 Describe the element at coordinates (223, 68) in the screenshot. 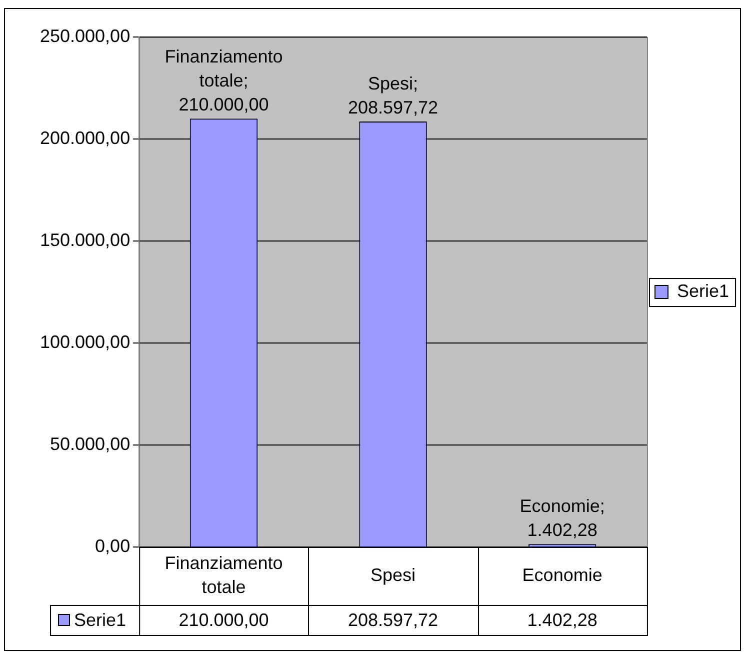

I see `annotation: Finanziamento totale;` at that location.